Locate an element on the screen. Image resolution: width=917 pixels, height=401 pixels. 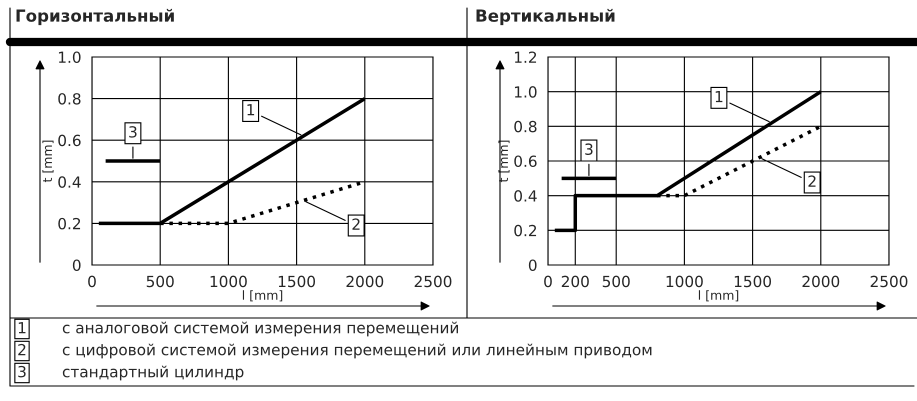
chart-title: Вертикальный is located at coordinates (545, 17).